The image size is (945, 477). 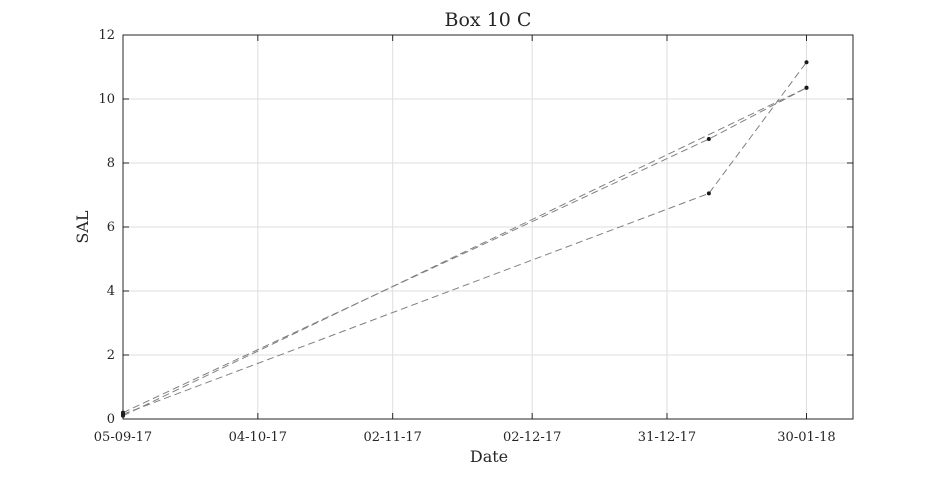 I want to click on x-tick-label: 05-09-17, so click(x=123, y=437).